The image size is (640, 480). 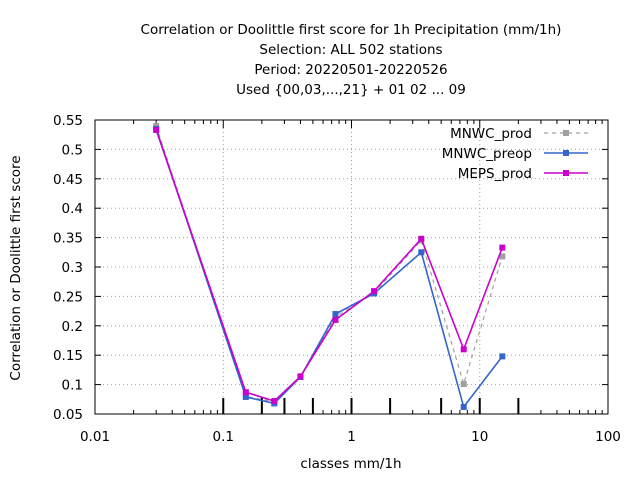 I want to click on x-tick-label: 10, so click(x=479, y=437).